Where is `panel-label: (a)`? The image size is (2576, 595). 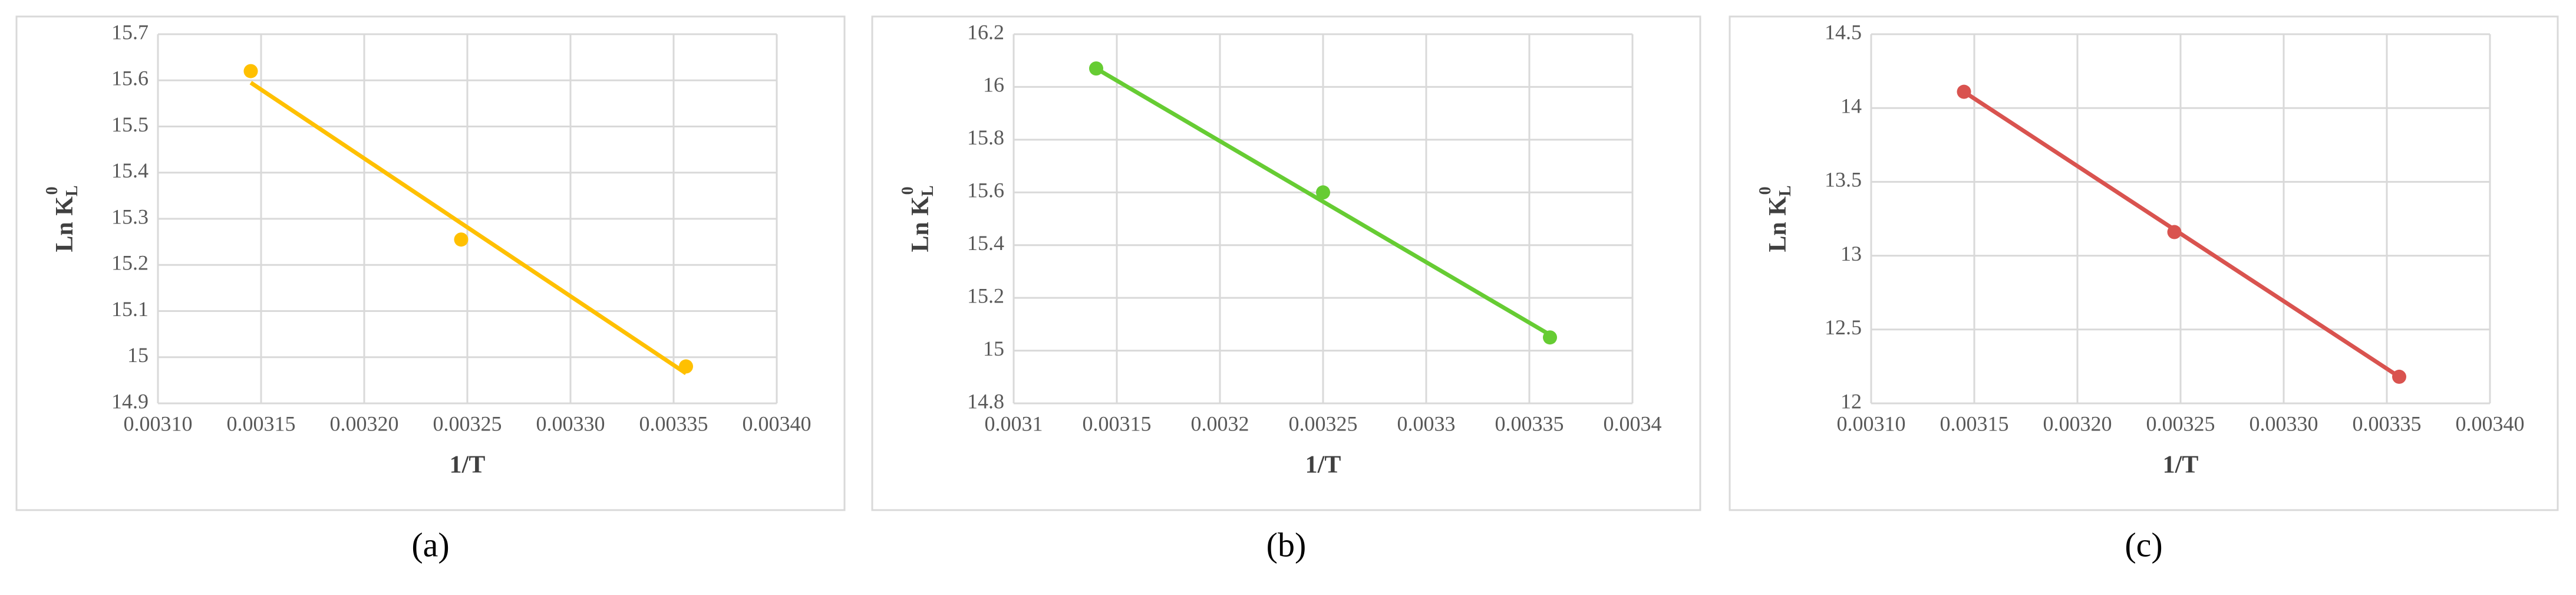
panel-label: (a) is located at coordinates (430, 544).